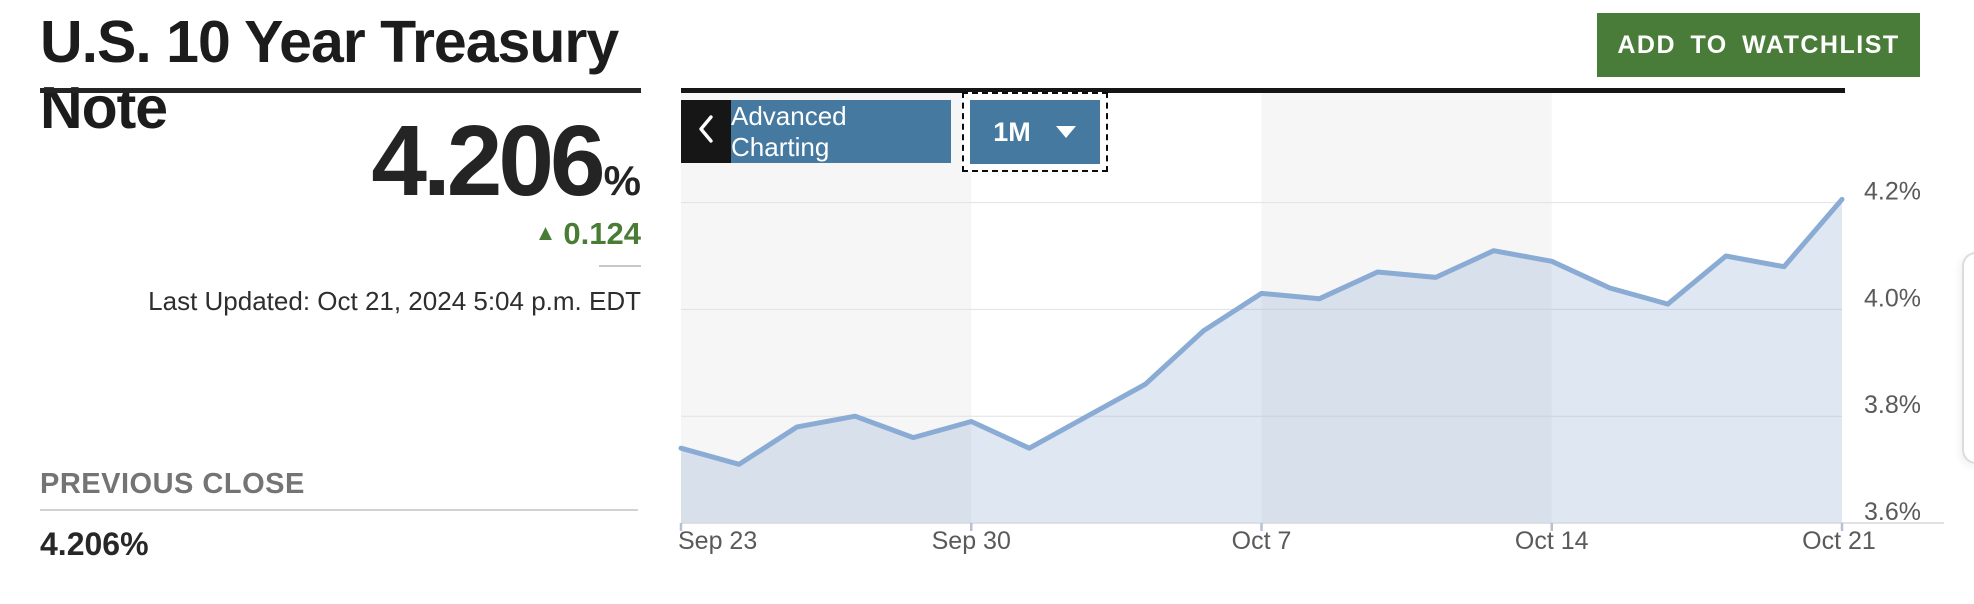  I want to click on svg-text: 3.6%, so click(1892, 512).